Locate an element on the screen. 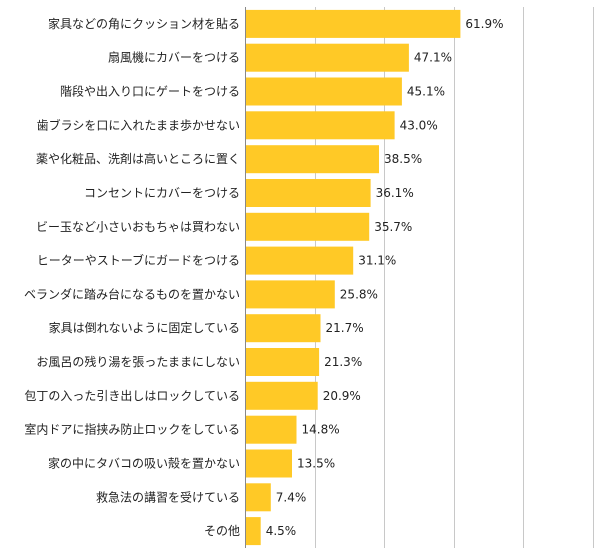 The image size is (599, 560). category-label-4: 歯ブラシを口に入れたまま歩かせない is located at coordinates (138, 124).